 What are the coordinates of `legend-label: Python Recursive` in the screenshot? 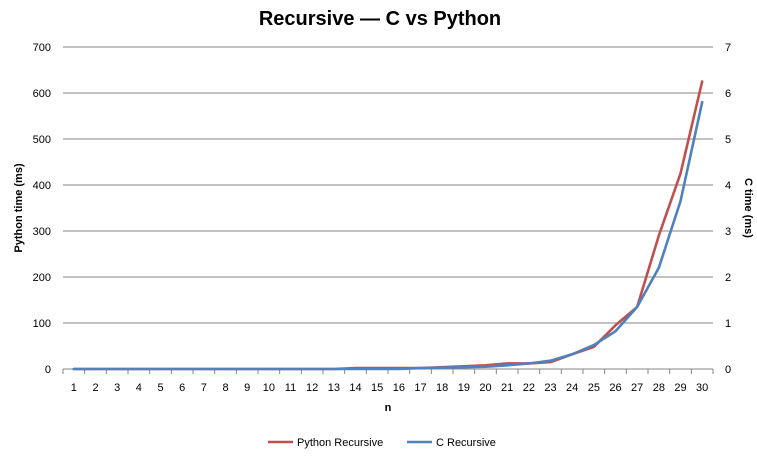 It's located at (340, 443).